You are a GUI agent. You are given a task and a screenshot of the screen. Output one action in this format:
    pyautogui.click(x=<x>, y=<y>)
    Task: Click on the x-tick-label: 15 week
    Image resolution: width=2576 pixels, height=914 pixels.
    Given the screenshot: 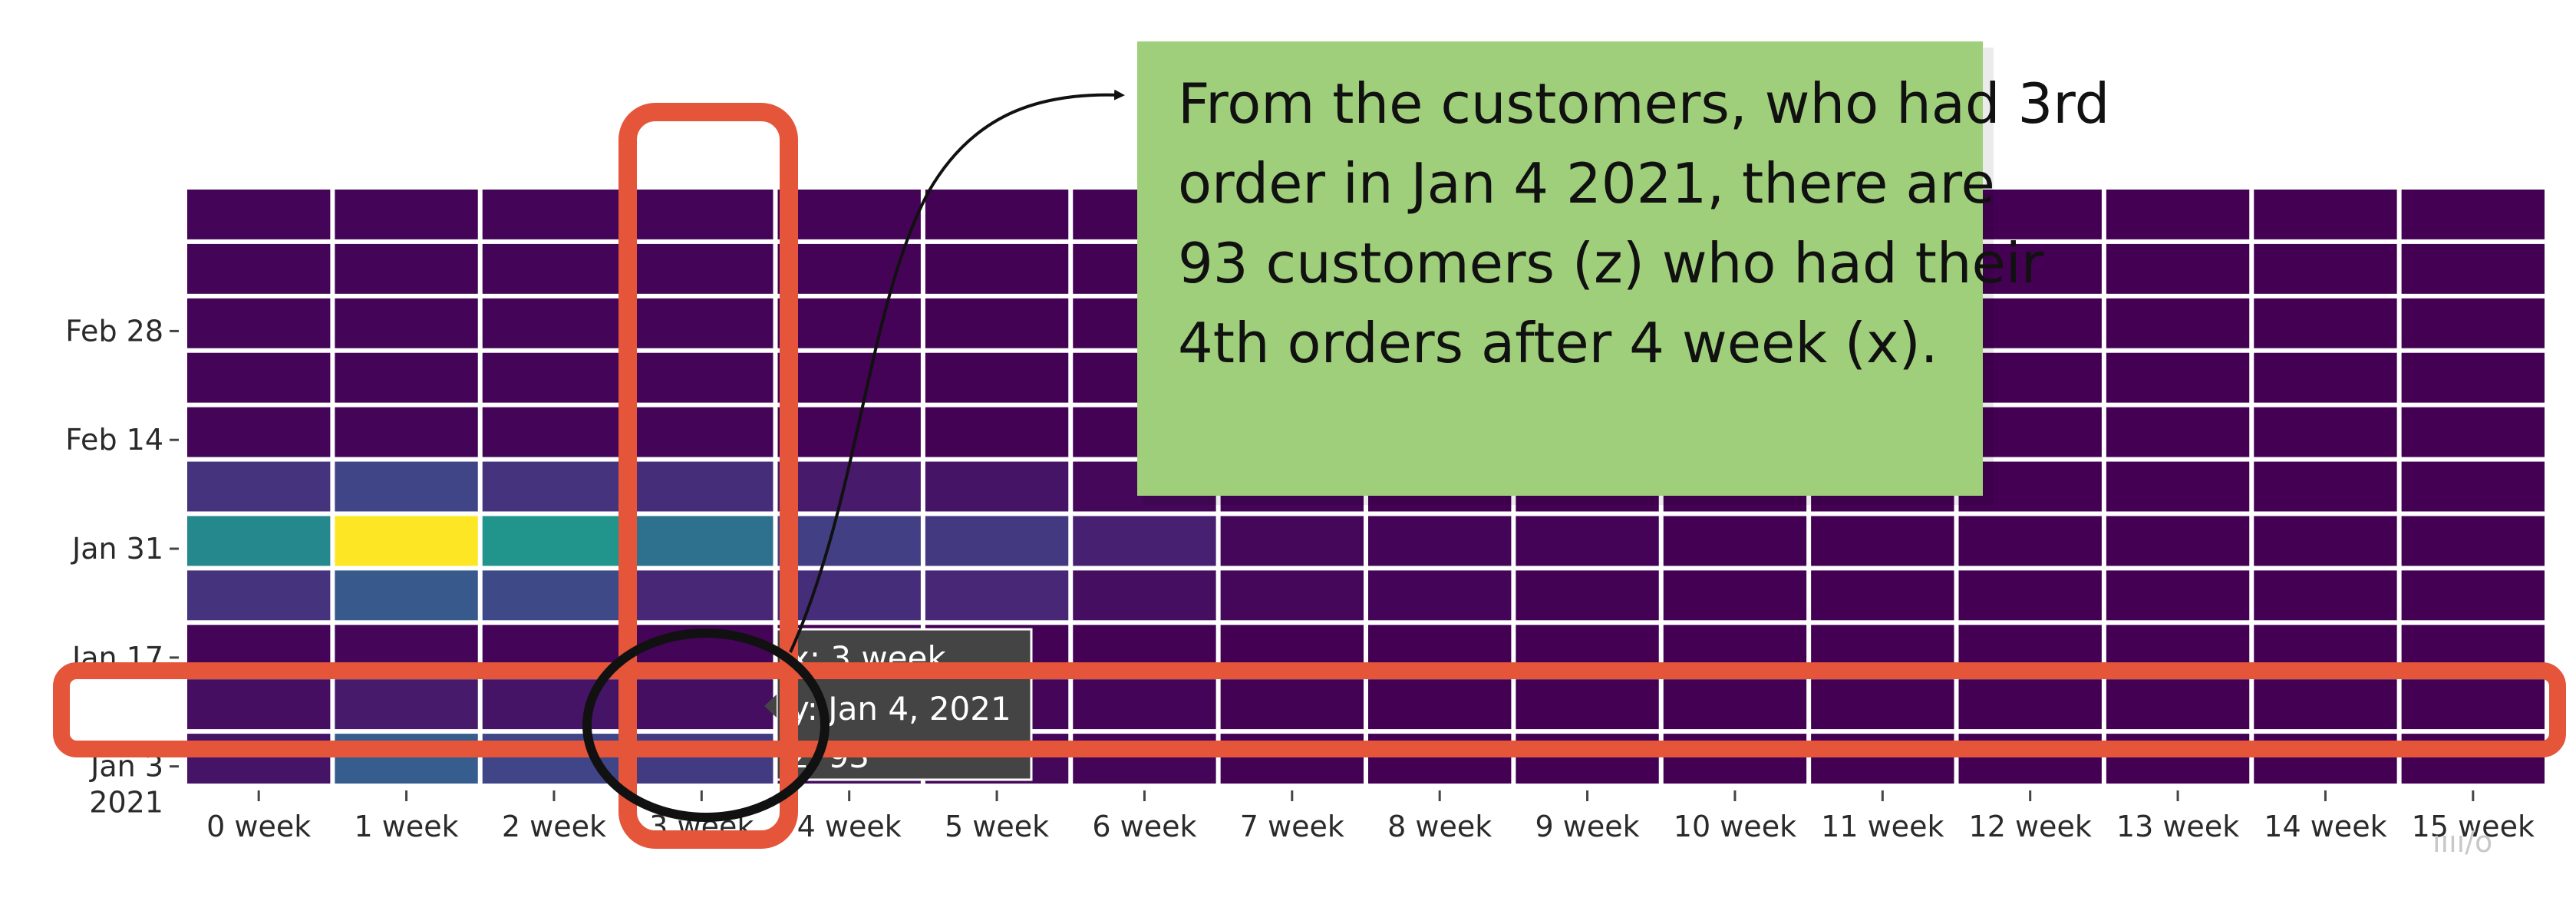 What is the action you would take?
    pyautogui.click(x=2473, y=827)
    